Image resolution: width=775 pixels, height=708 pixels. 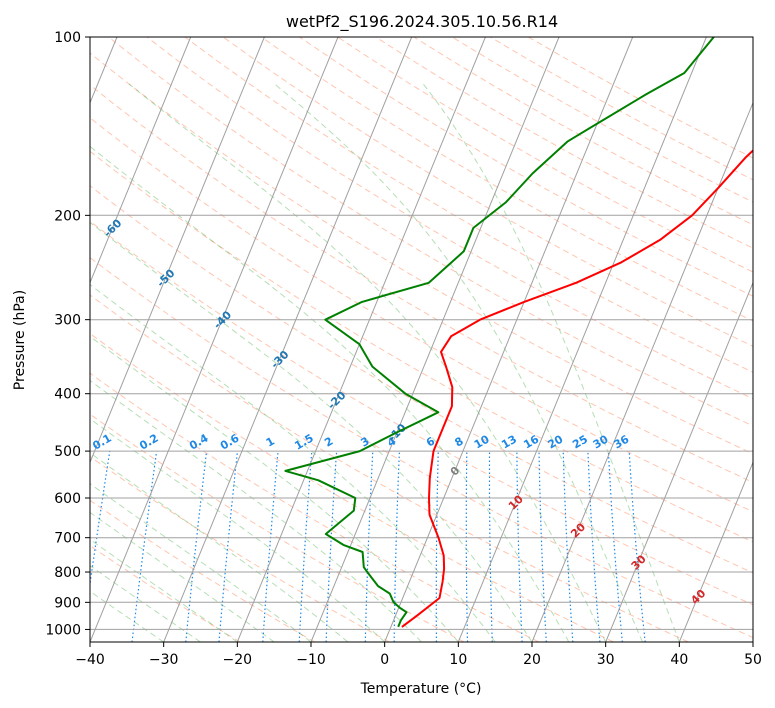 I want to click on y-tick-label: 1000, so click(x=63, y=630).